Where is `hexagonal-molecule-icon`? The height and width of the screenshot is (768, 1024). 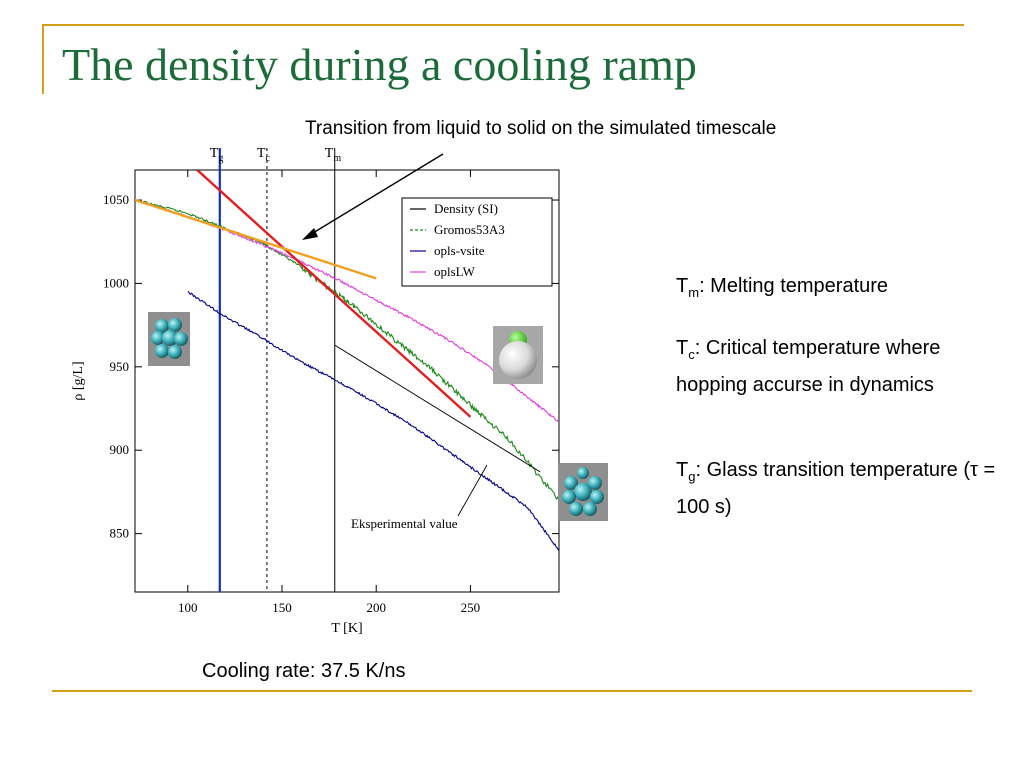 hexagonal-molecule-icon is located at coordinates (583, 492).